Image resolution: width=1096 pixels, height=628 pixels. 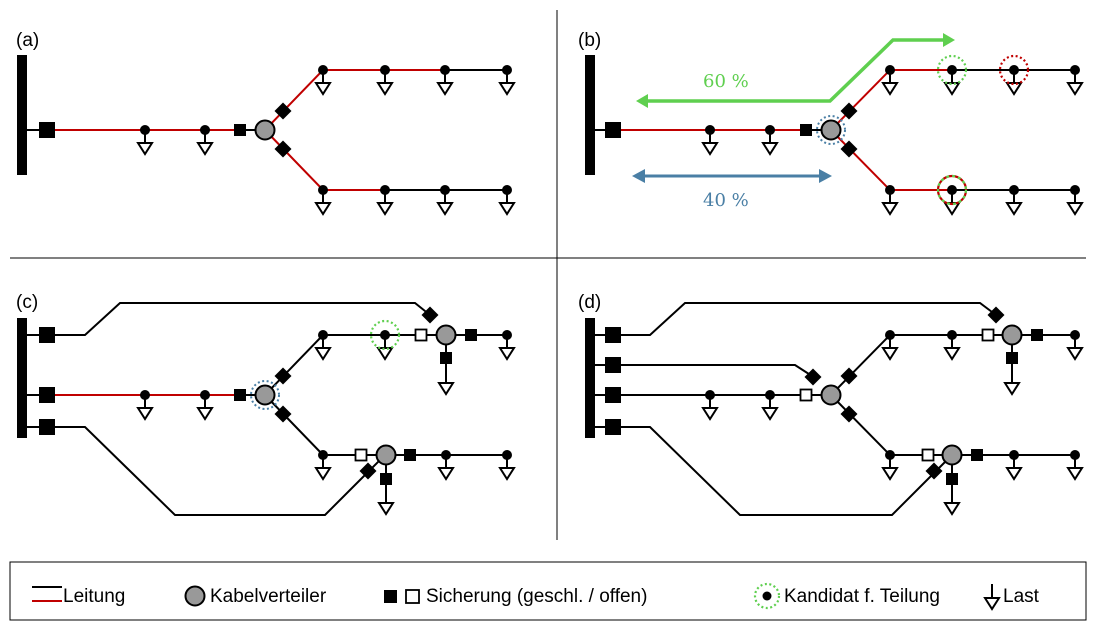 I want to click on legend-candidate-label: Kandidat f. Teilung, so click(x=862, y=596).